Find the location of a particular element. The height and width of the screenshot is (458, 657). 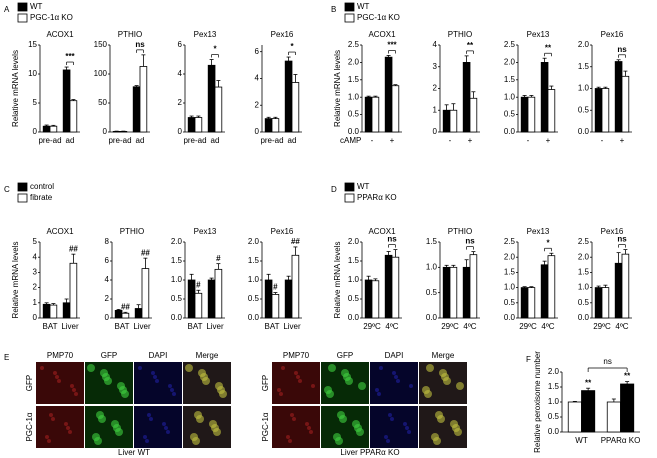

legend-label: control is located at coordinates (42, 186).